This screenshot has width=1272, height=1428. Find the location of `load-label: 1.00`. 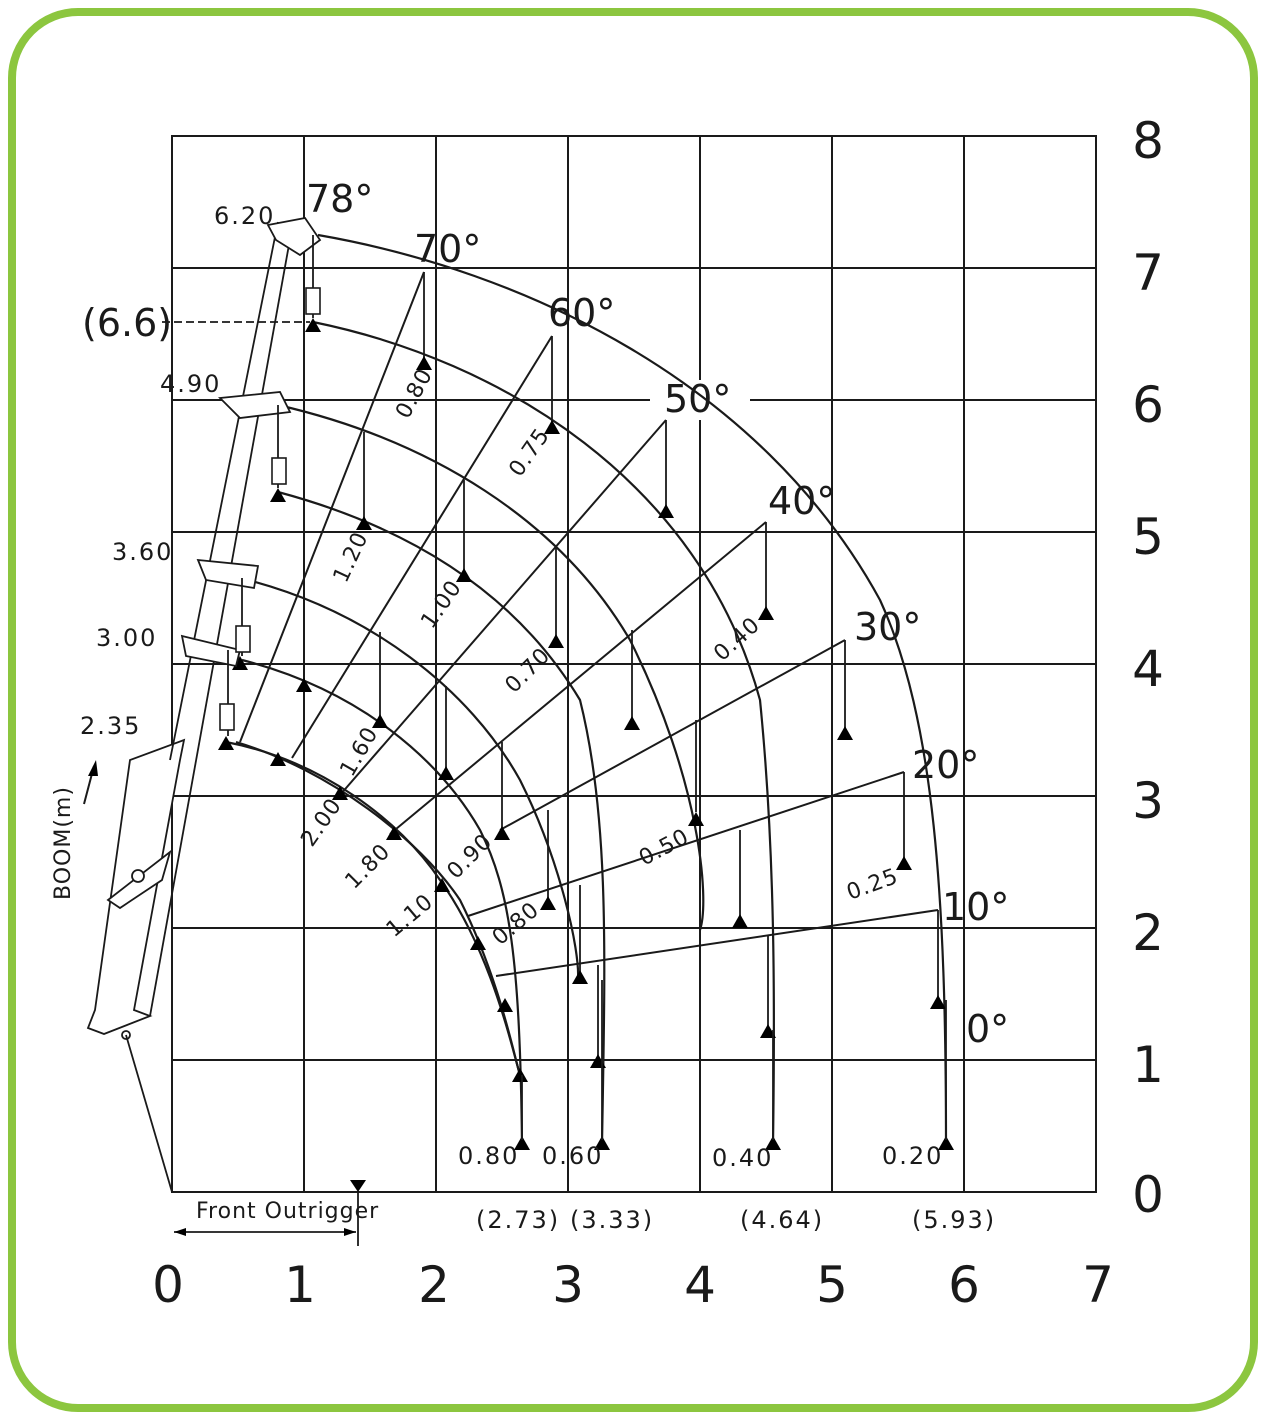

load-label: 1.00 is located at coordinates (441, 605).